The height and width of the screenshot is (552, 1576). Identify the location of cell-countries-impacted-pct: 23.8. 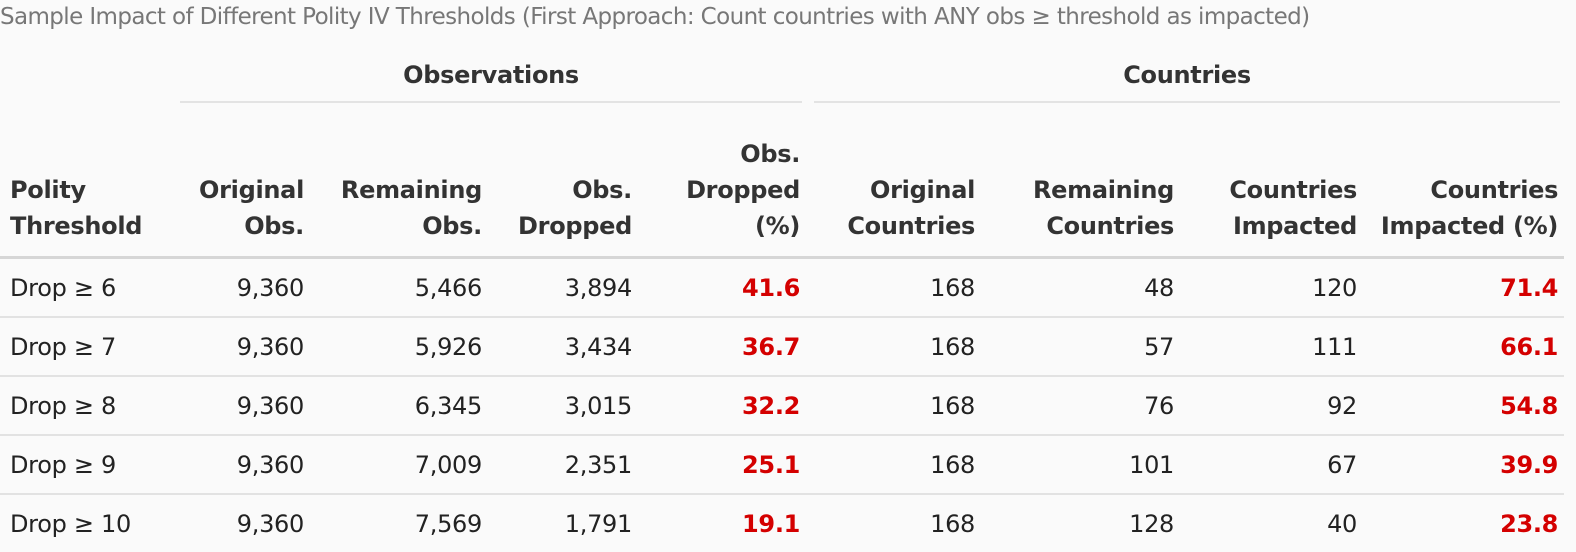
(1529, 523).